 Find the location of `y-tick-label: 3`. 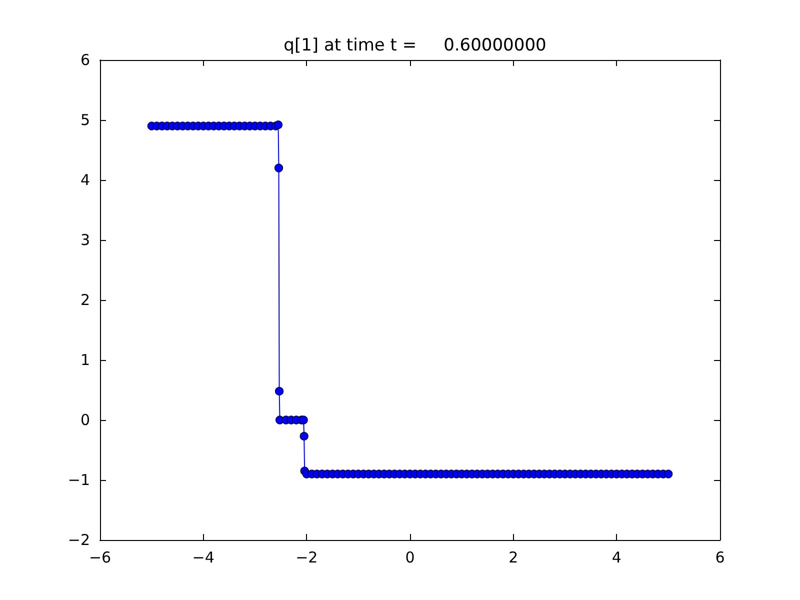

y-tick-label: 3 is located at coordinates (85, 240).